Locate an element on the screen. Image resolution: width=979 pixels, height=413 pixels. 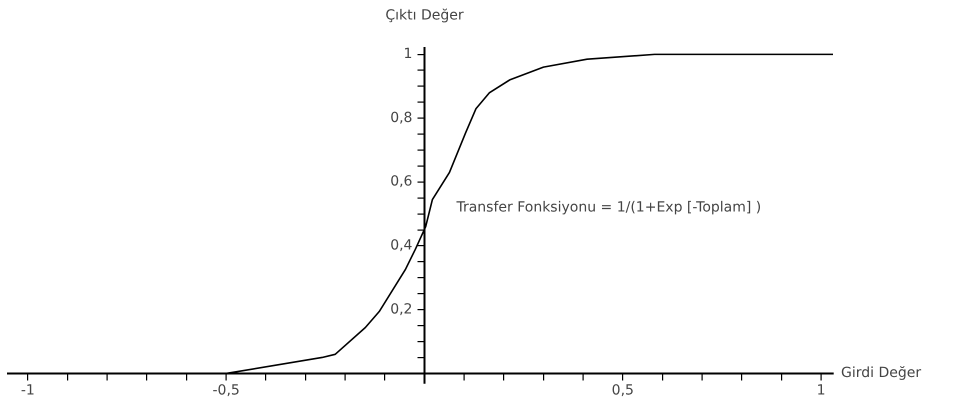
x-tick-label: -1 is located at coordinates (27, 390).